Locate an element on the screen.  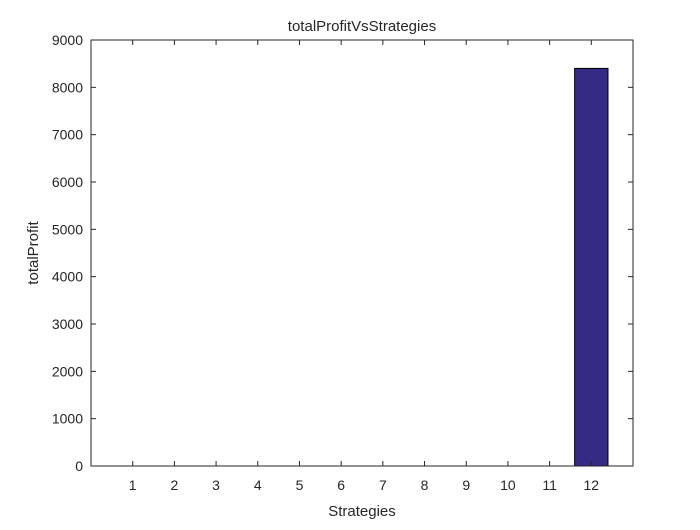
chart-title: totalProfitVsStrategies is located at coordinates (362, 26).